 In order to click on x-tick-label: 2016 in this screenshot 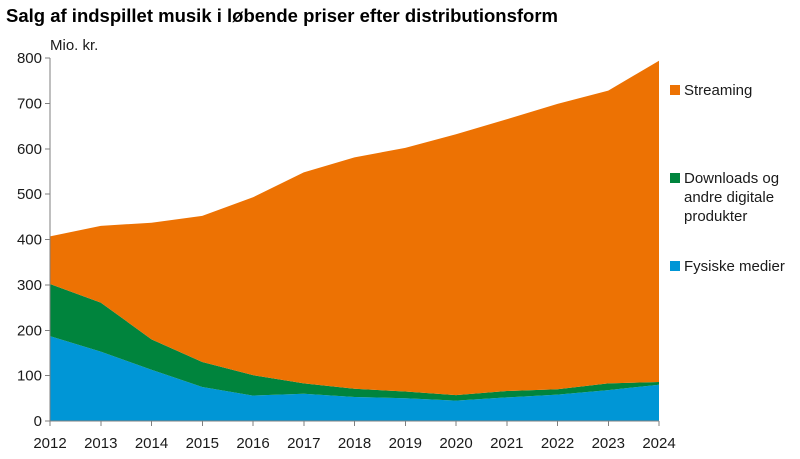, I will do `click(252, 443)`.